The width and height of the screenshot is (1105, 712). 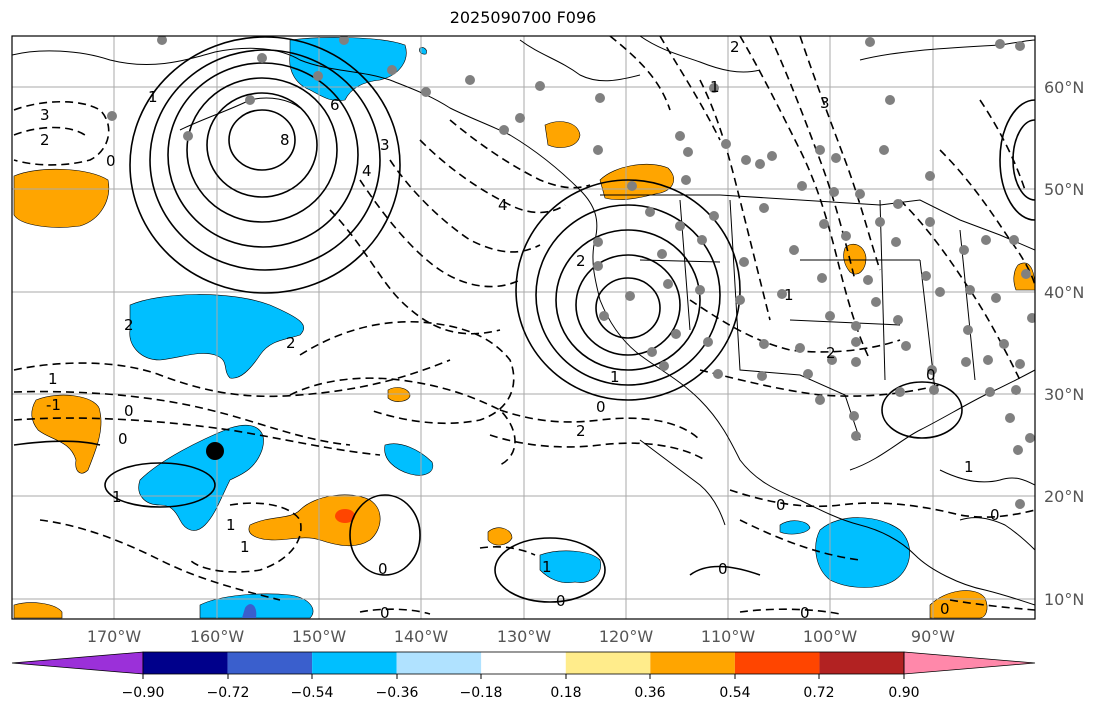 What do you see at coordinates (77, 663) in the screenshot?
I see `colorbar-extend-low` at bounding box center [77, 663].